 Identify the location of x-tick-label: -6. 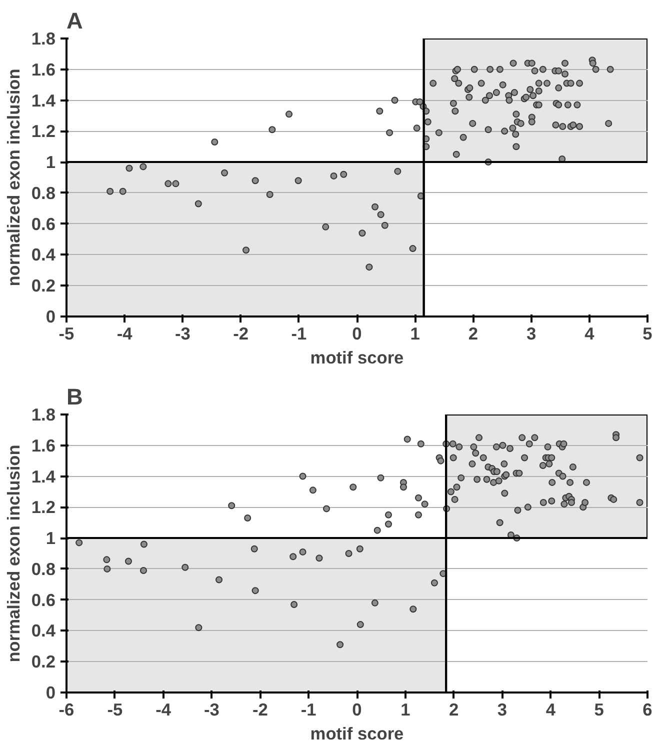
(66, 710).